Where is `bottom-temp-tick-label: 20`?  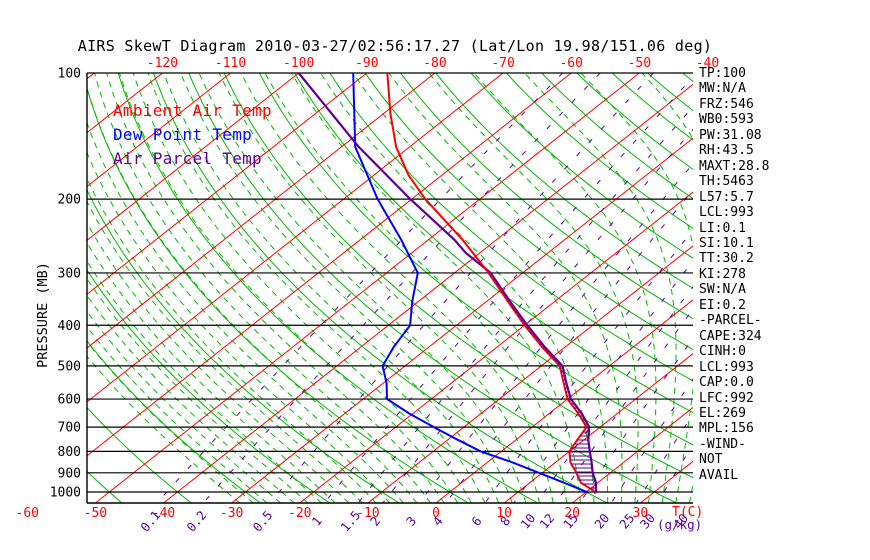
bottom-temp-tick-label: 20 is located at coordinates (572, 513).